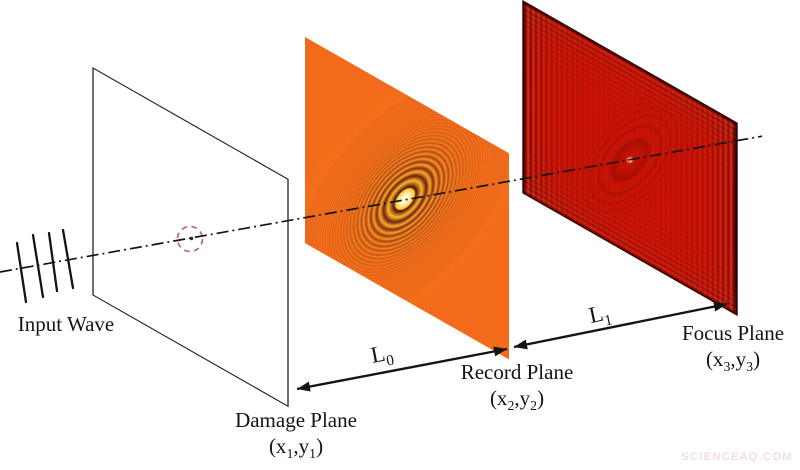 The width and height of the screenshot is (800, 470). I want to click on record-plane-title: Record Plane, so click(517, 372).